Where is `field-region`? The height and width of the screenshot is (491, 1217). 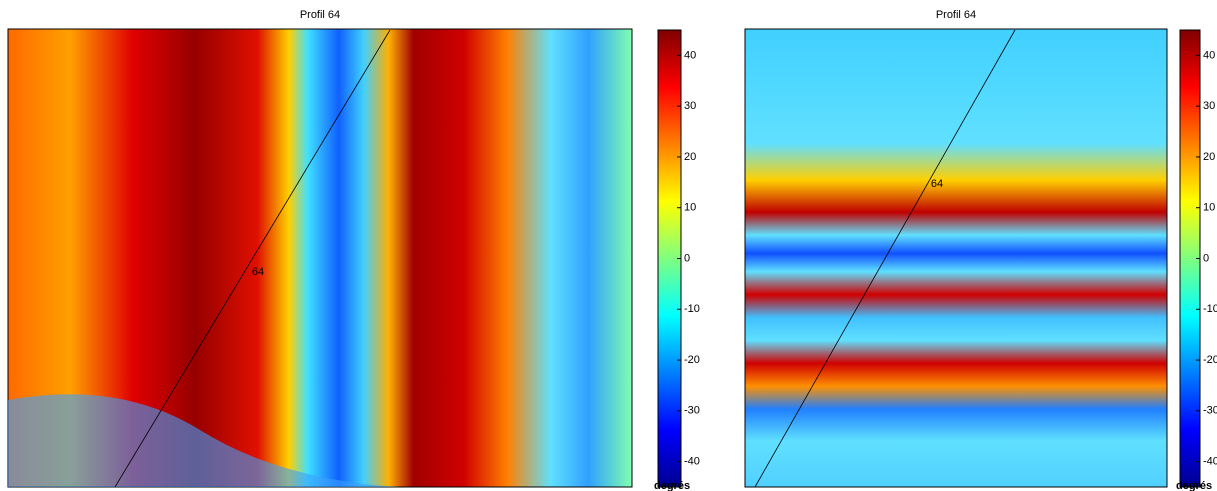
field-region is located at coordinates (204, 440).